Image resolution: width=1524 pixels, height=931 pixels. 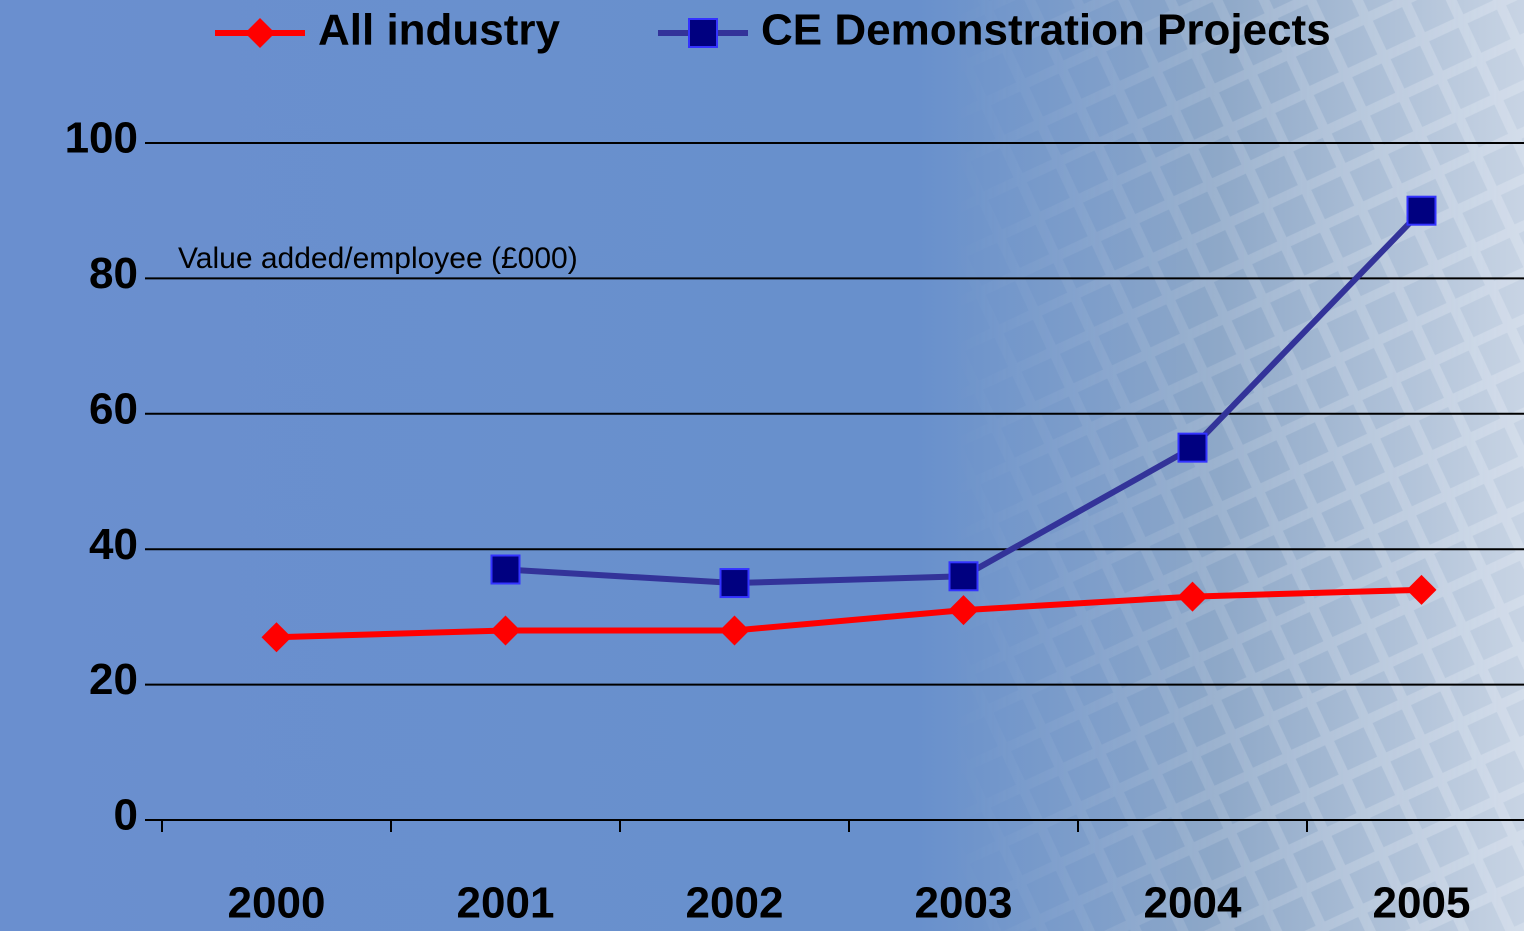 What do you see at coordinates (113, 273) in the screenshot?
I see `y-tick-label: 80` at bounding box center [113, 273].